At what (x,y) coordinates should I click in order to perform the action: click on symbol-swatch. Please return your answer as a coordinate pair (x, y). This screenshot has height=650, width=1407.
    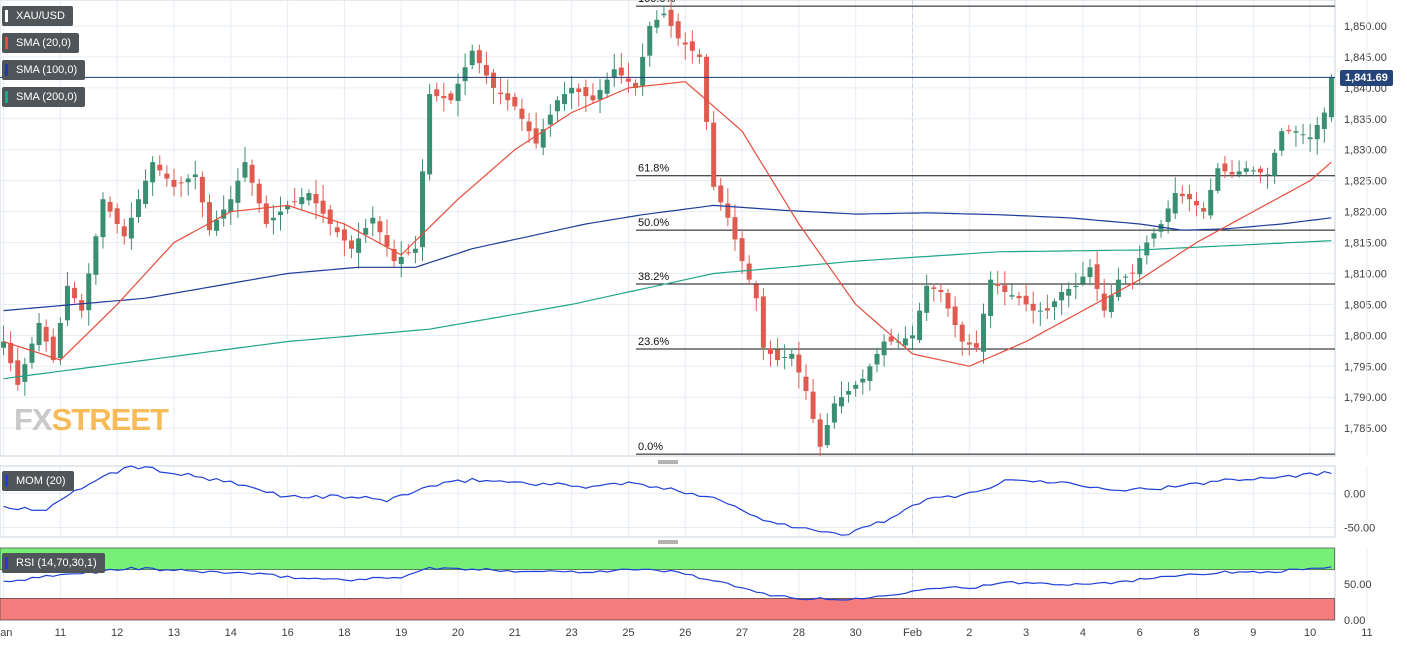
    Looking at the image, I should click on (6, 16).